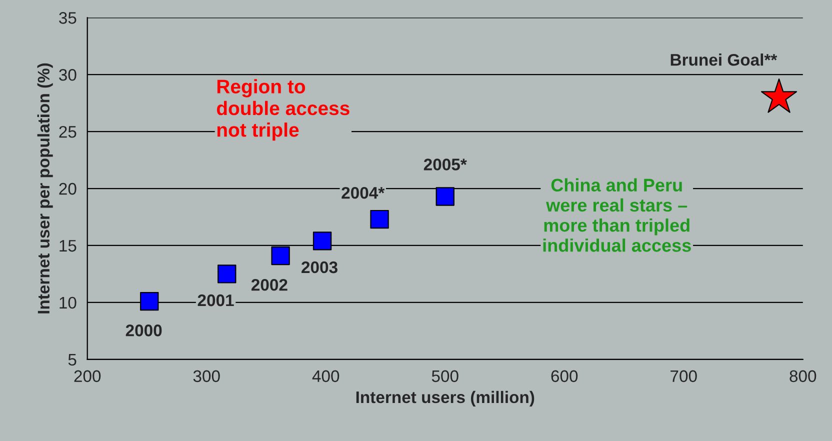  Describe the element at coordinates (564, 376) in the screenshot. I see `x-tick-label: 600` at that location.